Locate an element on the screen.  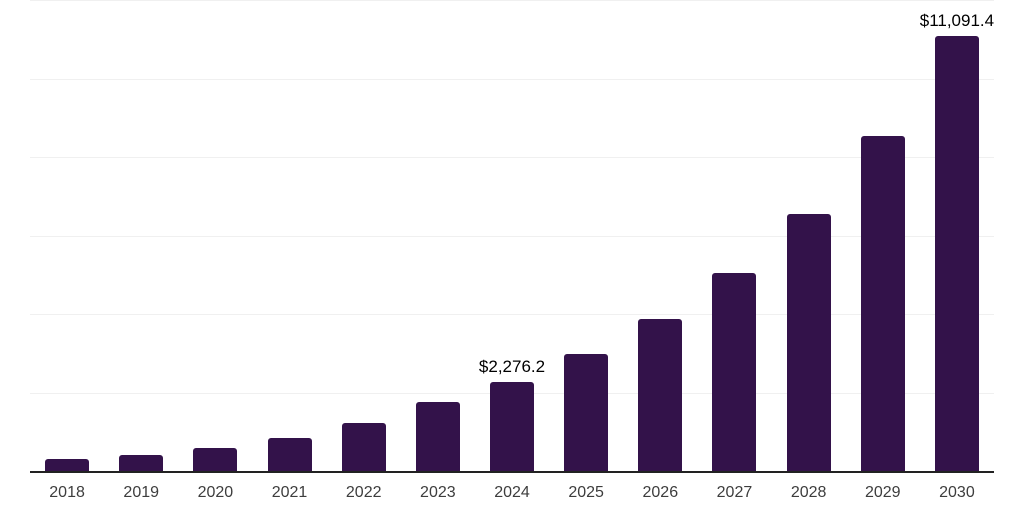
bar-2028 is located at coordinates (808, 342).